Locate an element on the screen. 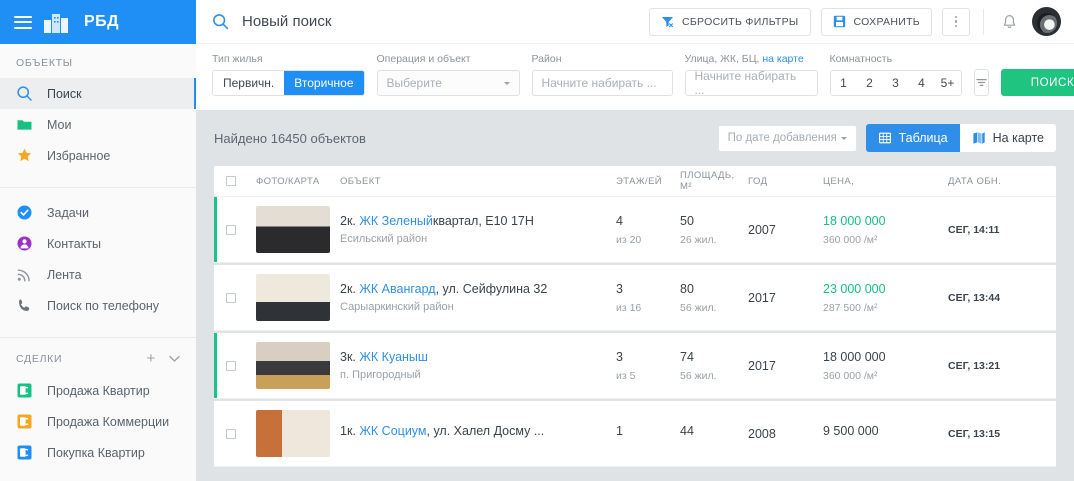 The width and height of the screenshot is (1074, 481). user-avatar is located at coordinates (1046, 21).